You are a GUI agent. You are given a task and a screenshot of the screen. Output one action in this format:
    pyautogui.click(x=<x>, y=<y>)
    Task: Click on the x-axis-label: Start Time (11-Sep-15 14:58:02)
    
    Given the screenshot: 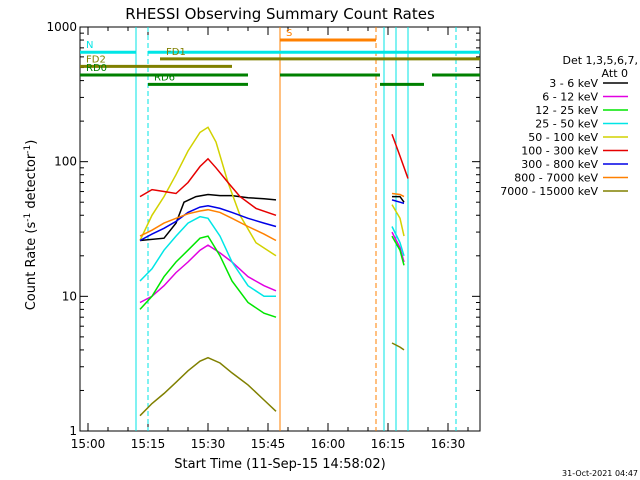 What is the action you would take?
    pyautogui.click(x=279, y=464)
    